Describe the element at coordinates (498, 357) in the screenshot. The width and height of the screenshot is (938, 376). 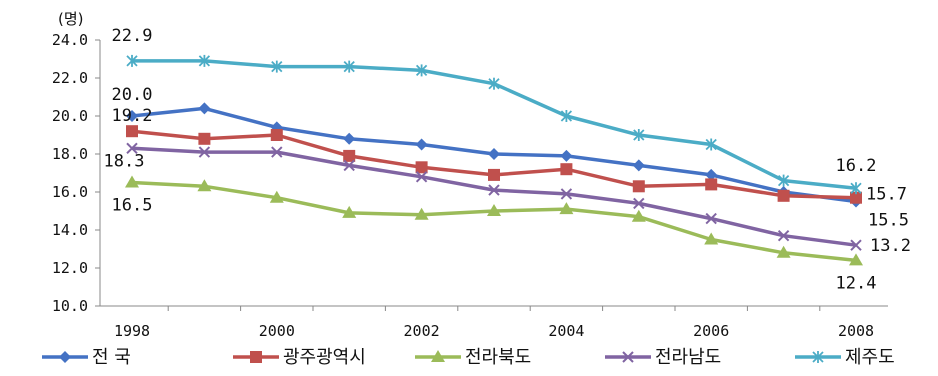
I see `legend-label: 전라북도` at that location.